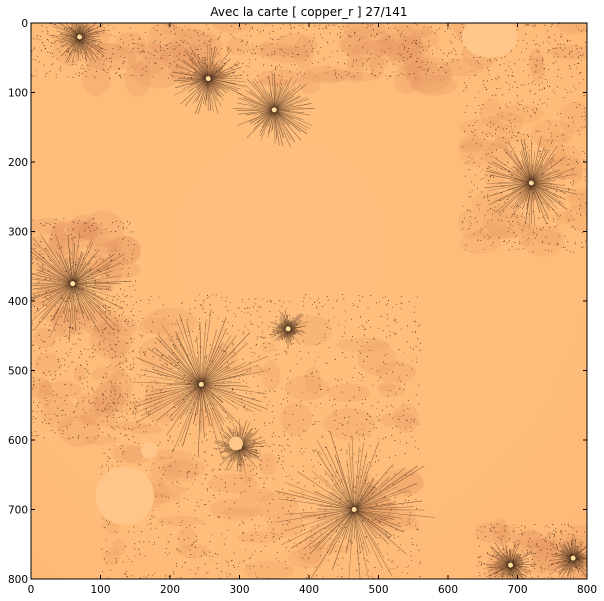 This screenshot has width=604, height=601. Describe the element at coordinates (170, 590) in the screenshot. I see `x-tick-label: 200` at that location.